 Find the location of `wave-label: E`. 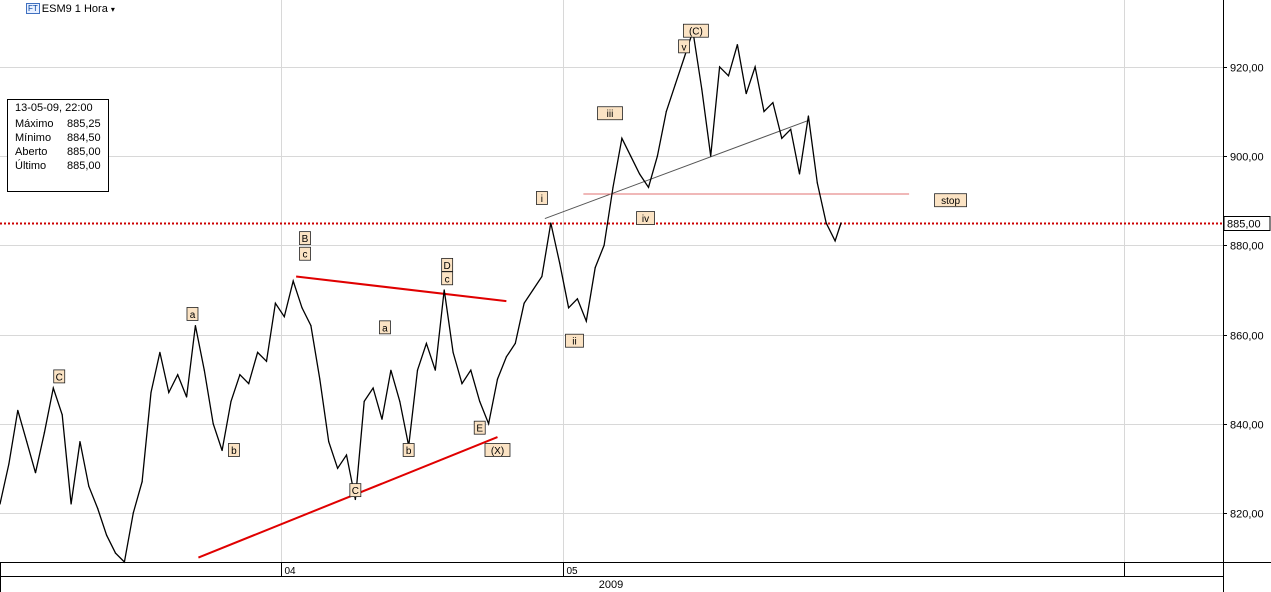

wave-label: E is located at coordinates (479, 427).